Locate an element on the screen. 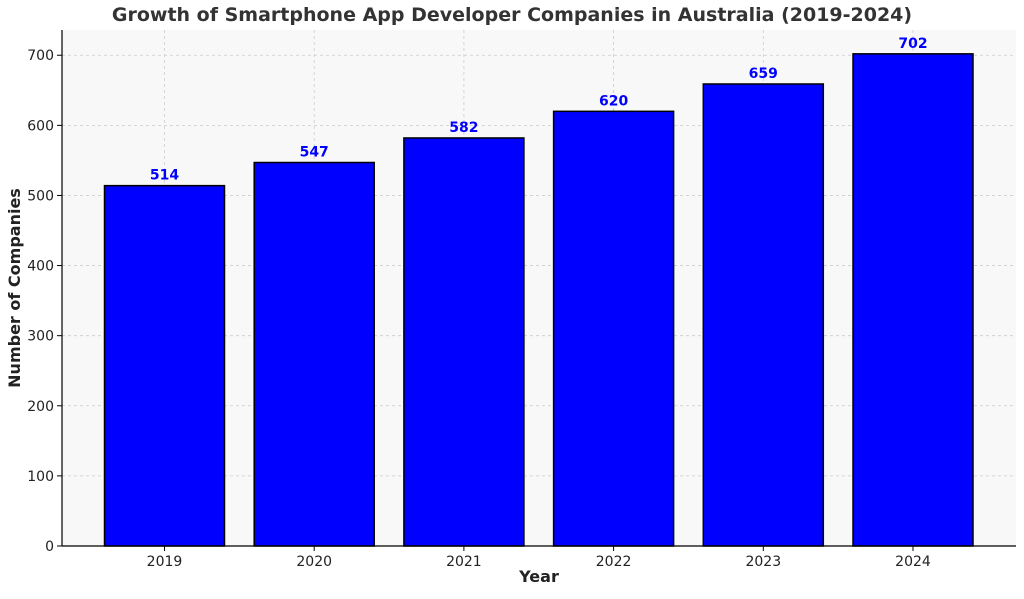 Image resolution: width=1024 pixels, height=599 pixels. y-tick-label: 0 is located at coordinates (49, 547).